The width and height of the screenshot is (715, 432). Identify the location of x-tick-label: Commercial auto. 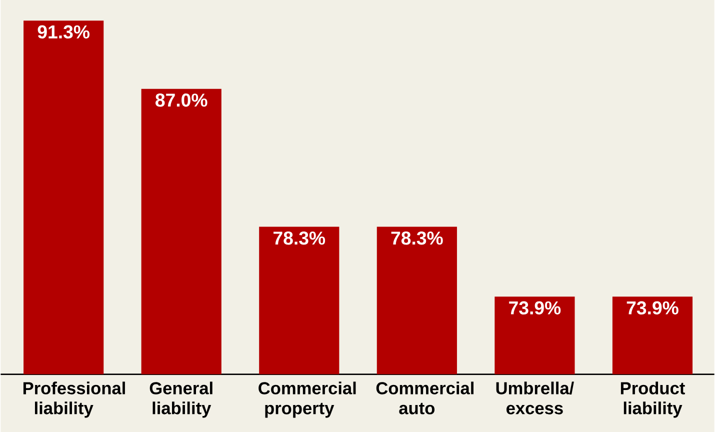
(425, 398).